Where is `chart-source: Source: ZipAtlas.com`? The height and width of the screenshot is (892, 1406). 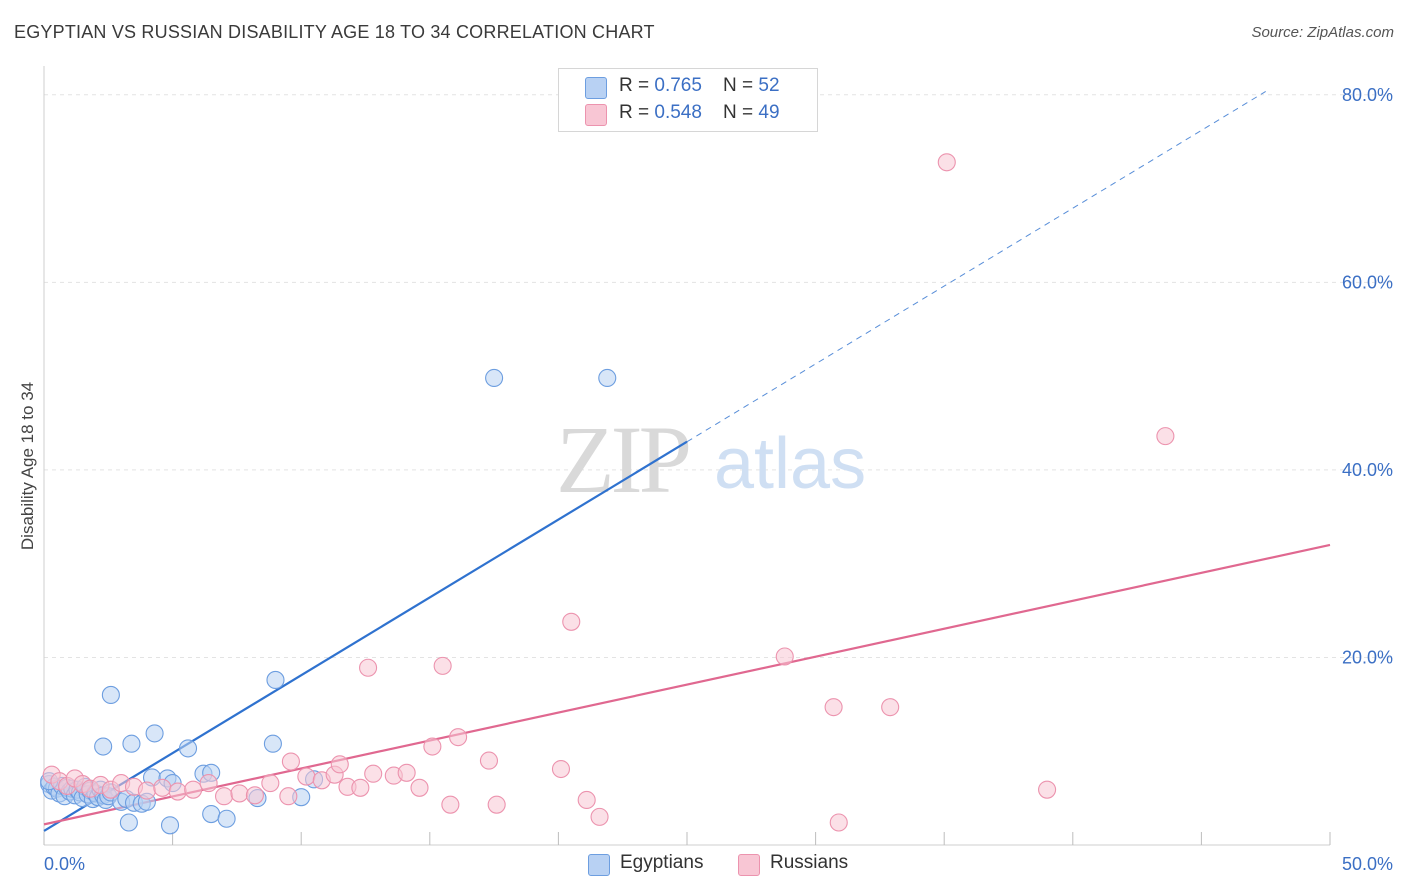
chart-source: Source: ZipAtlas.com is located at coordinates (1322, 32).